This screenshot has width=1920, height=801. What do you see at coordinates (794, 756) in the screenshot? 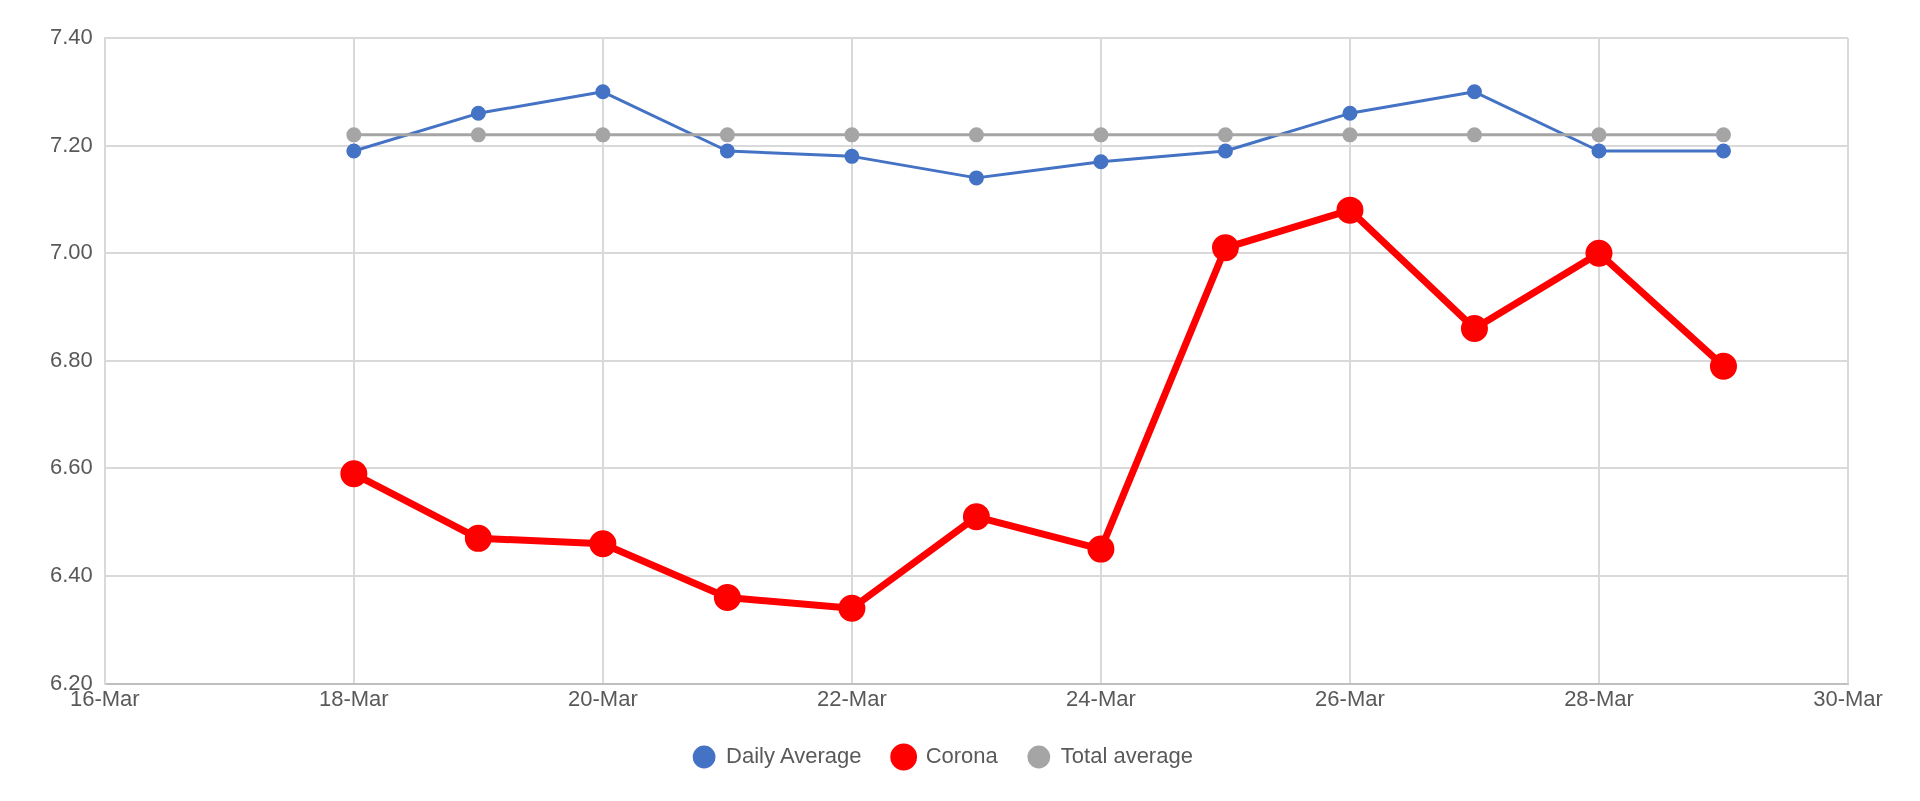
I see `legend-label: Daily Average` at bounding box center [794, 756].